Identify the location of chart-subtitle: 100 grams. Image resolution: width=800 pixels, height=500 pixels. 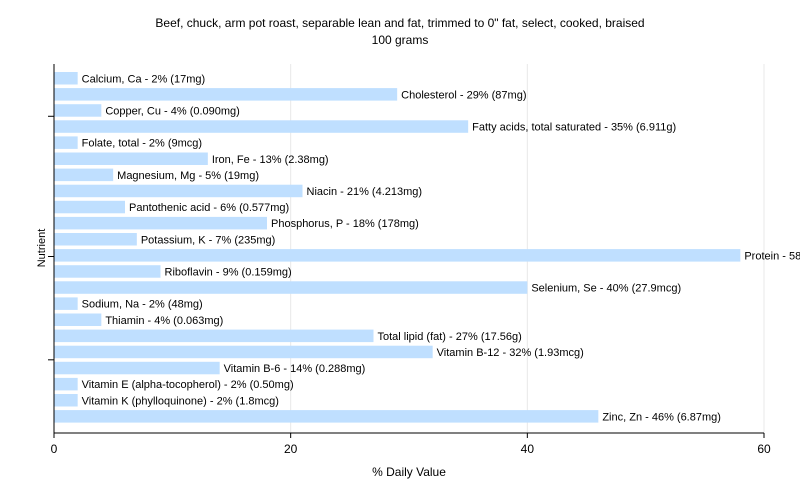
(400, 40).